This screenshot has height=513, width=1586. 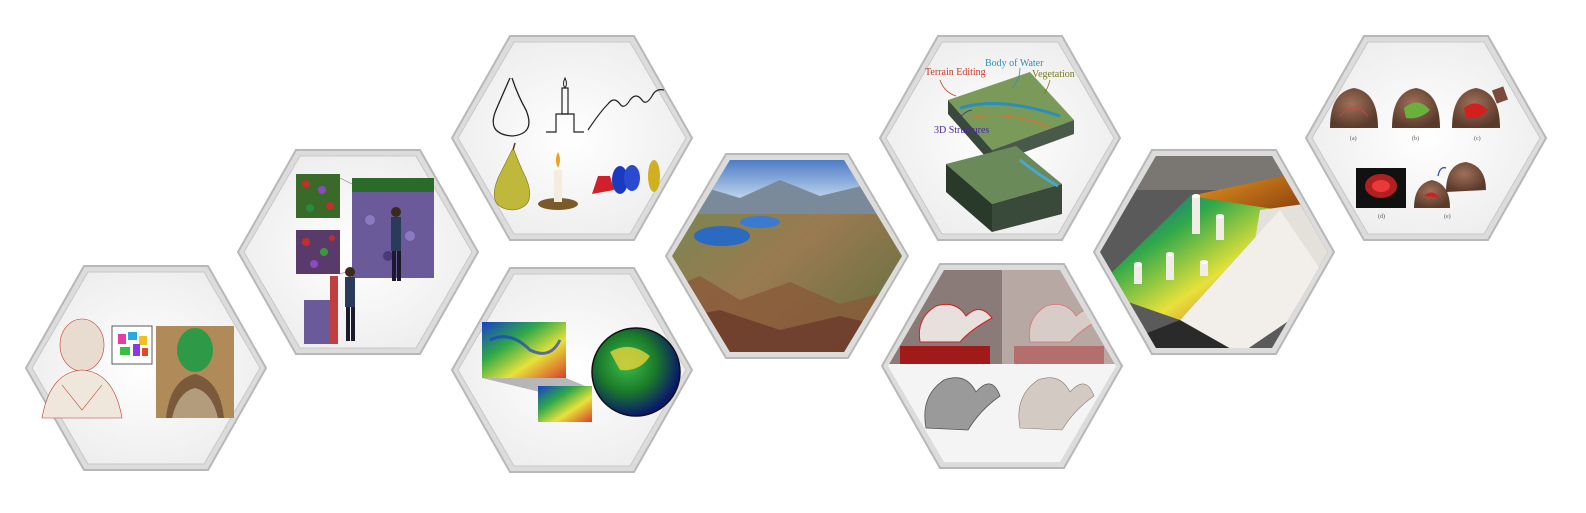 I want to click on globe-icon, so click(x=636, y=372).